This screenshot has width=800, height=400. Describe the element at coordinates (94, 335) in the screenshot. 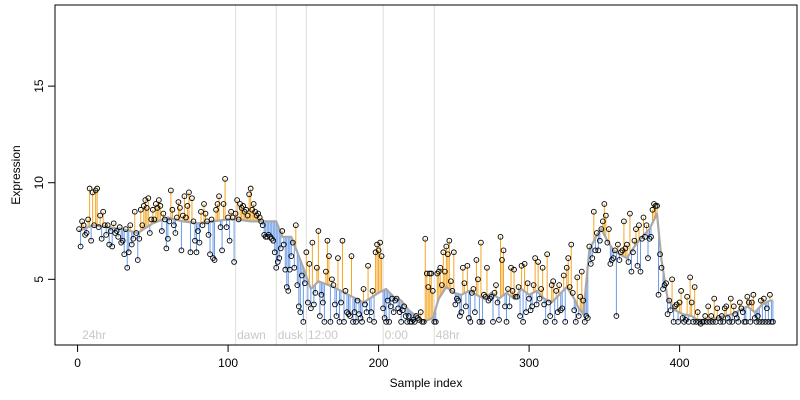

I see `annotation-label: 24hr` at that location.